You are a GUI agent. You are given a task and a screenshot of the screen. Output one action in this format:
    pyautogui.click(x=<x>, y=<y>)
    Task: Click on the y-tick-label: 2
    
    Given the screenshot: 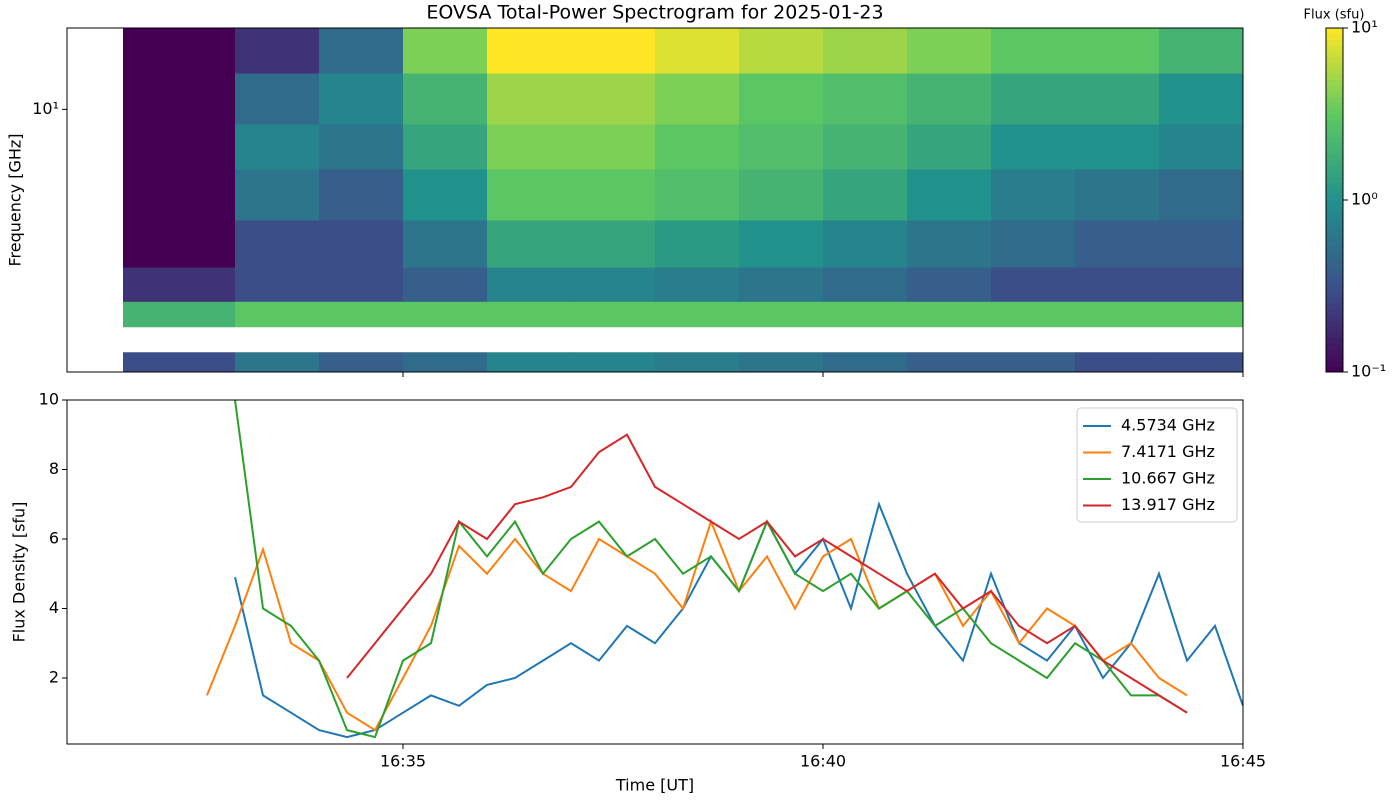 What is the action you would take?
    pyautogui.click(x=54, y=676)
    